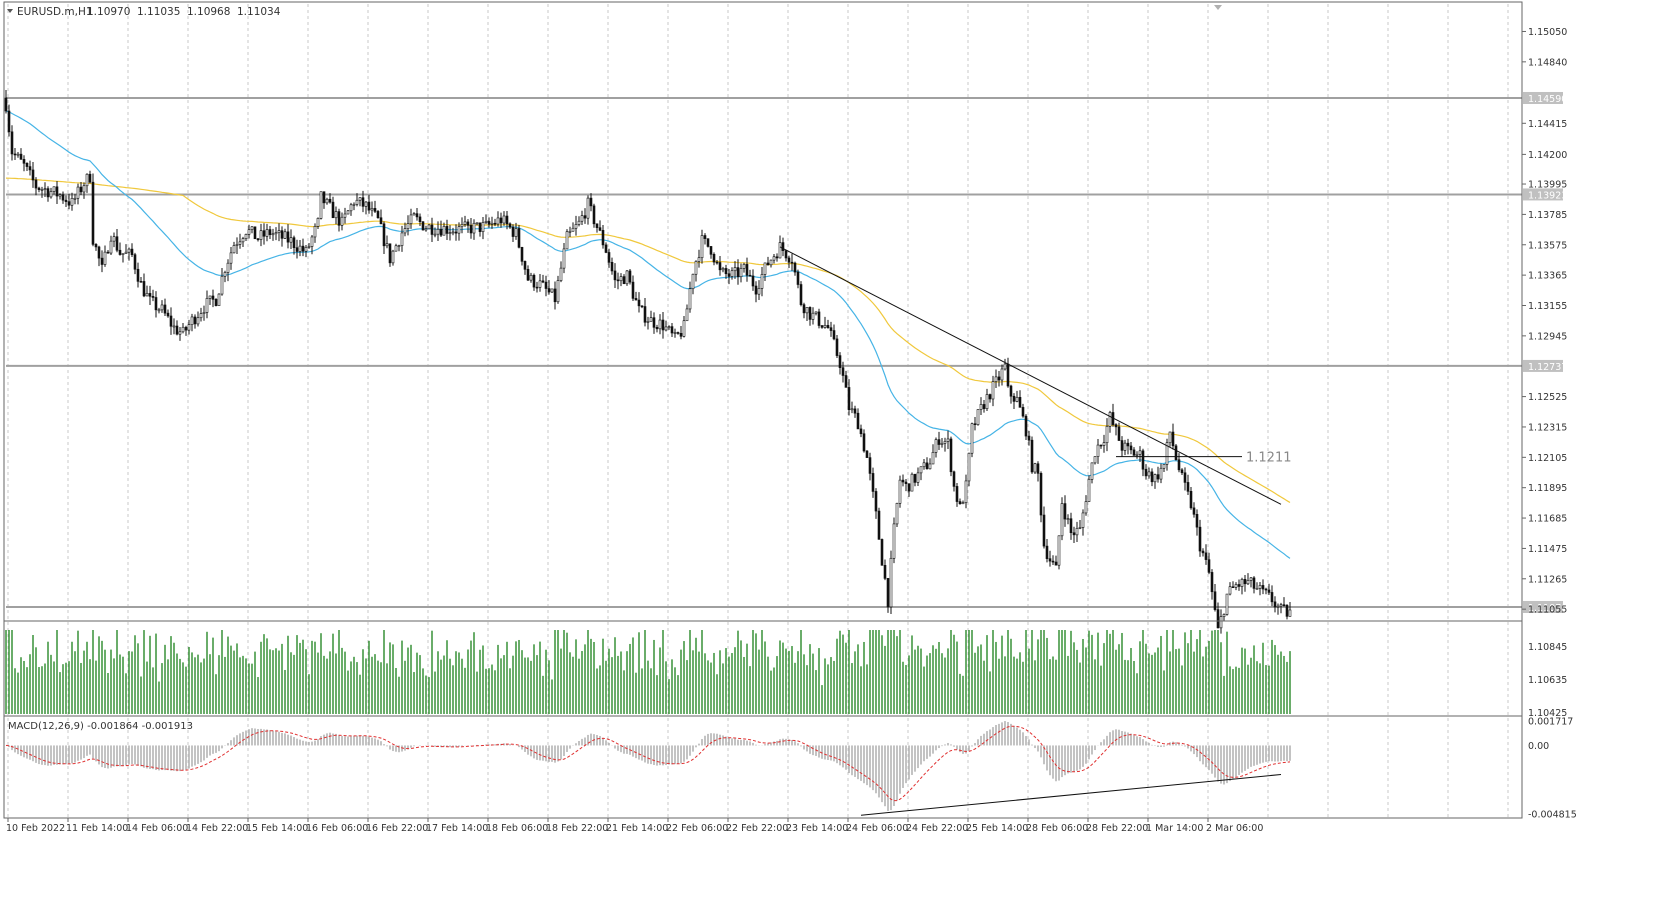  What do you see at coordinates (1218, 7) in the screenshot?
I see `chart-shift-icon` at bounding box center [1218, 7].